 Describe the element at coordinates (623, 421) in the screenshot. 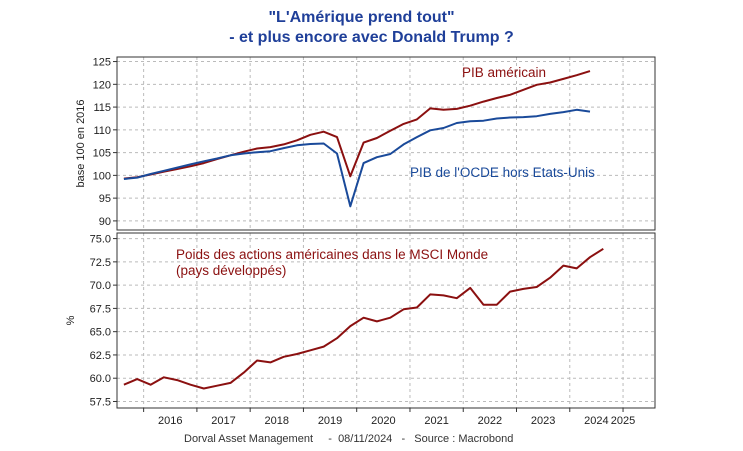

I see `x-tick-label: 2025` at that location.